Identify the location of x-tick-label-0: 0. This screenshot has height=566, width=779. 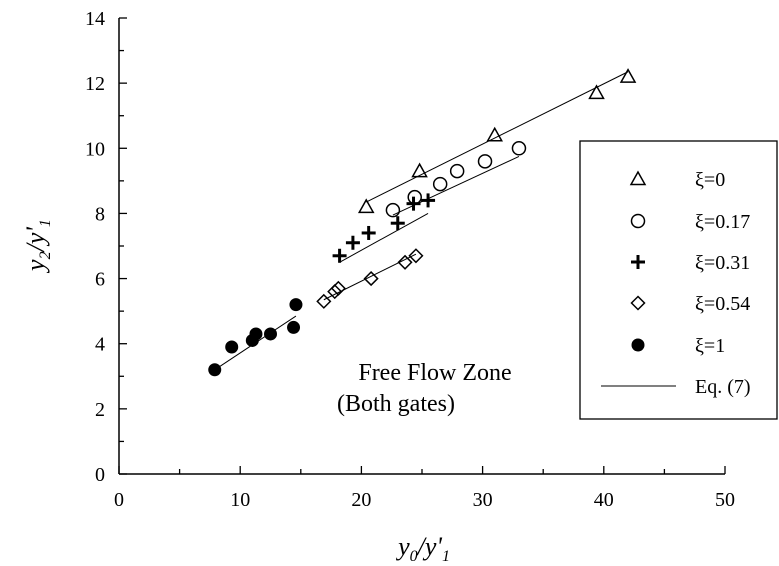
(119, 500).